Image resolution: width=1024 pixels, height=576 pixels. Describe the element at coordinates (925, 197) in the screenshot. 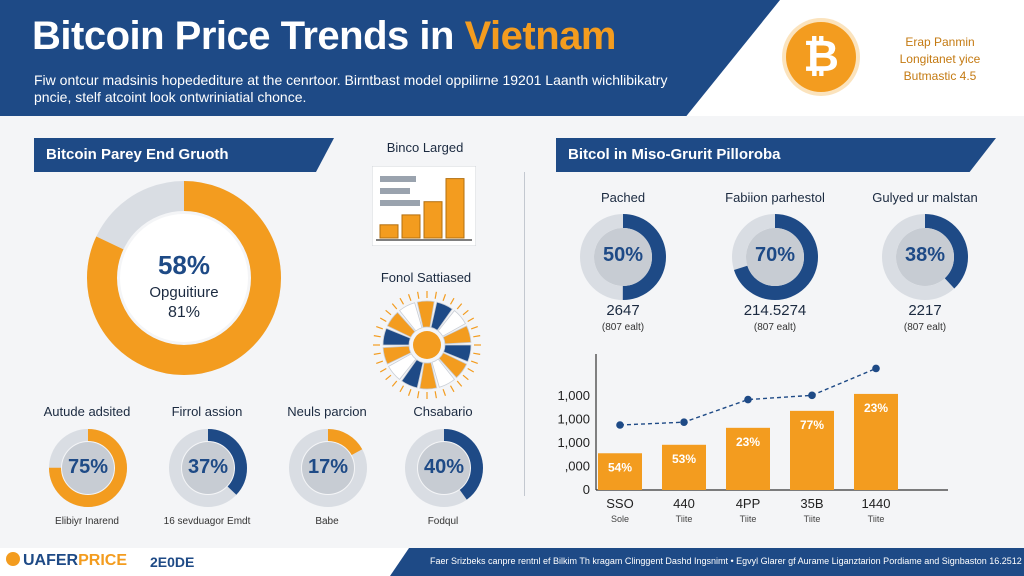

I see `right-donut-title: Gulyed ur malstan` at that location.